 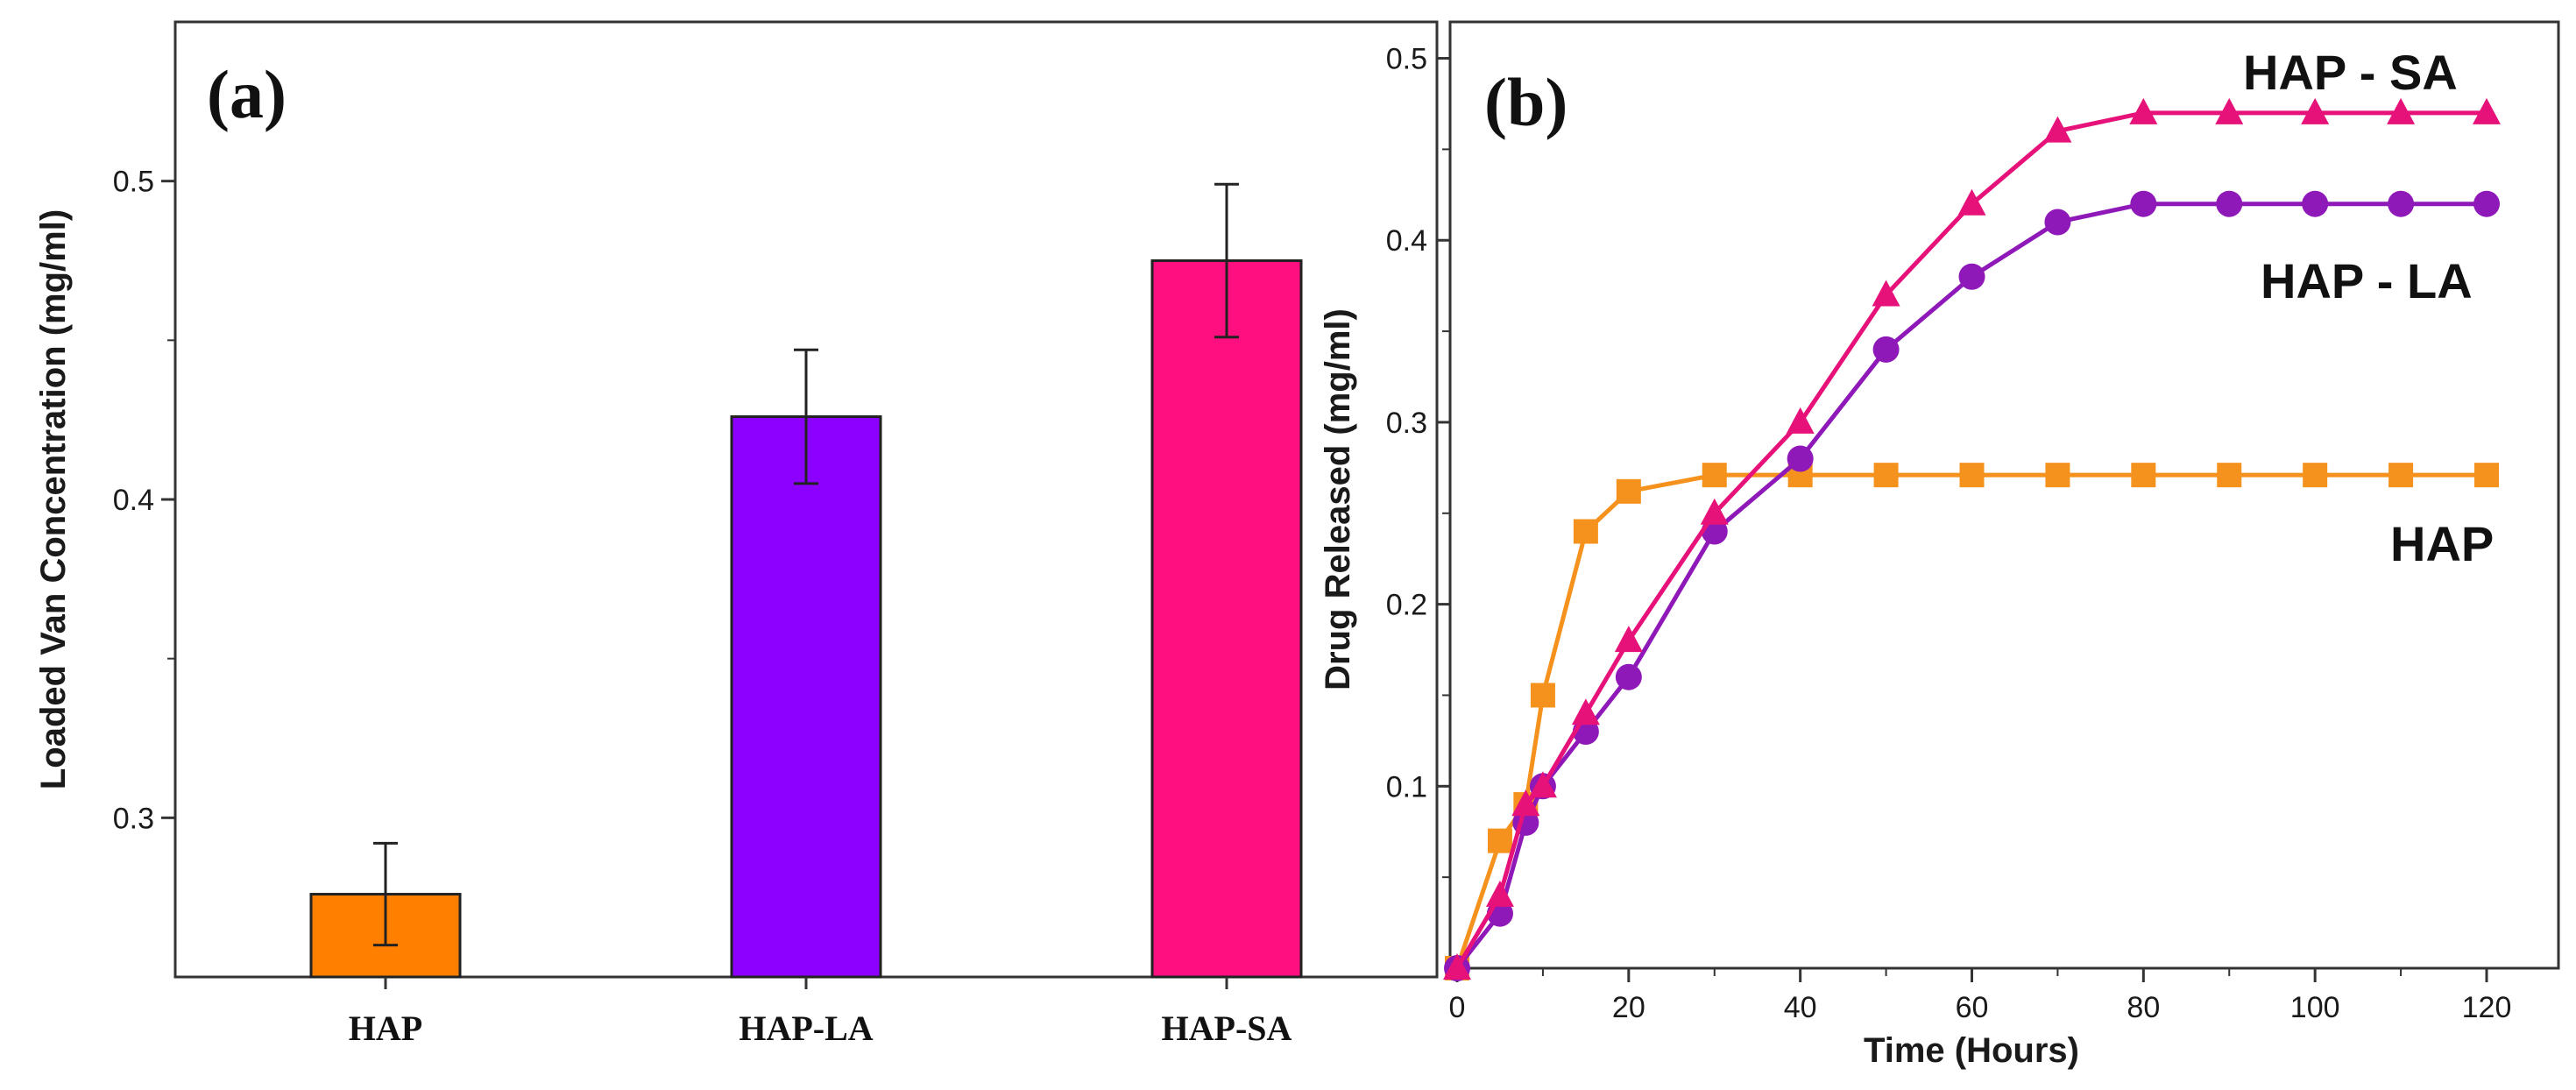 I want to click on y-tick-label: 0.1, so click(x=1406, y=786).